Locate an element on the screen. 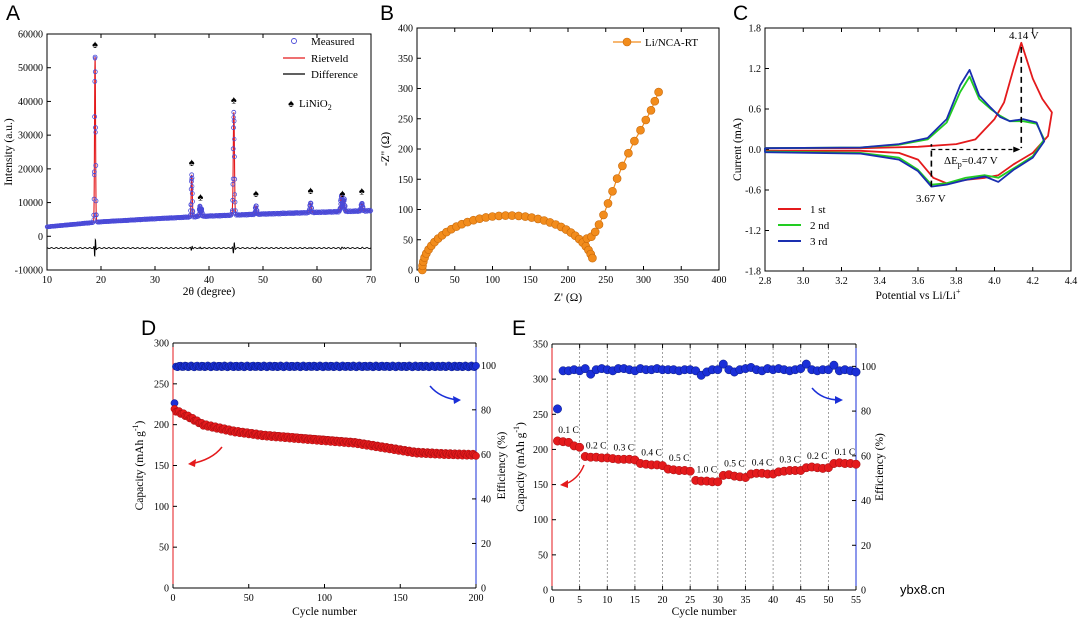 The width and height of the screenshot is (1080, 621). plot-frame is located at coordinates (918, 149).